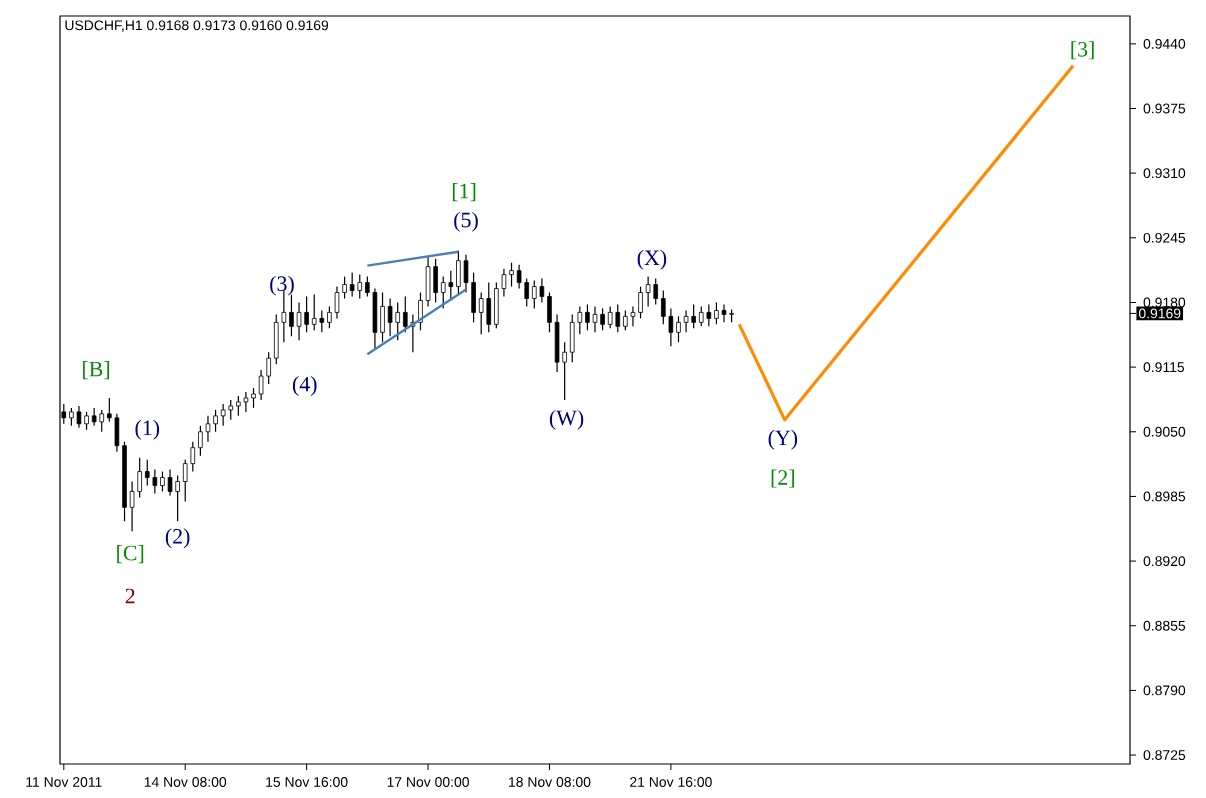 The height and width of the screenshot is (798, 1206). I want to click on annotation: (Y), so click(783, 439).